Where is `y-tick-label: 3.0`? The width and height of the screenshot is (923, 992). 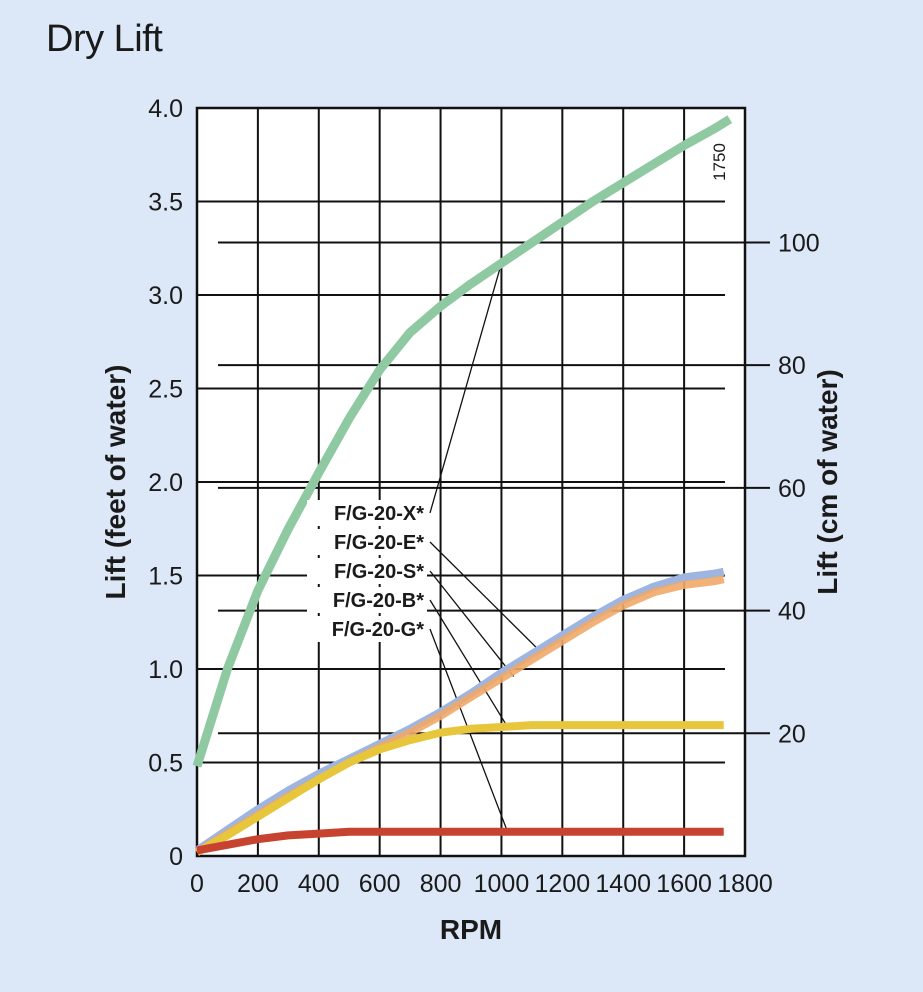
y-tick-label: 3.0 is located at coordinates (165, 296).